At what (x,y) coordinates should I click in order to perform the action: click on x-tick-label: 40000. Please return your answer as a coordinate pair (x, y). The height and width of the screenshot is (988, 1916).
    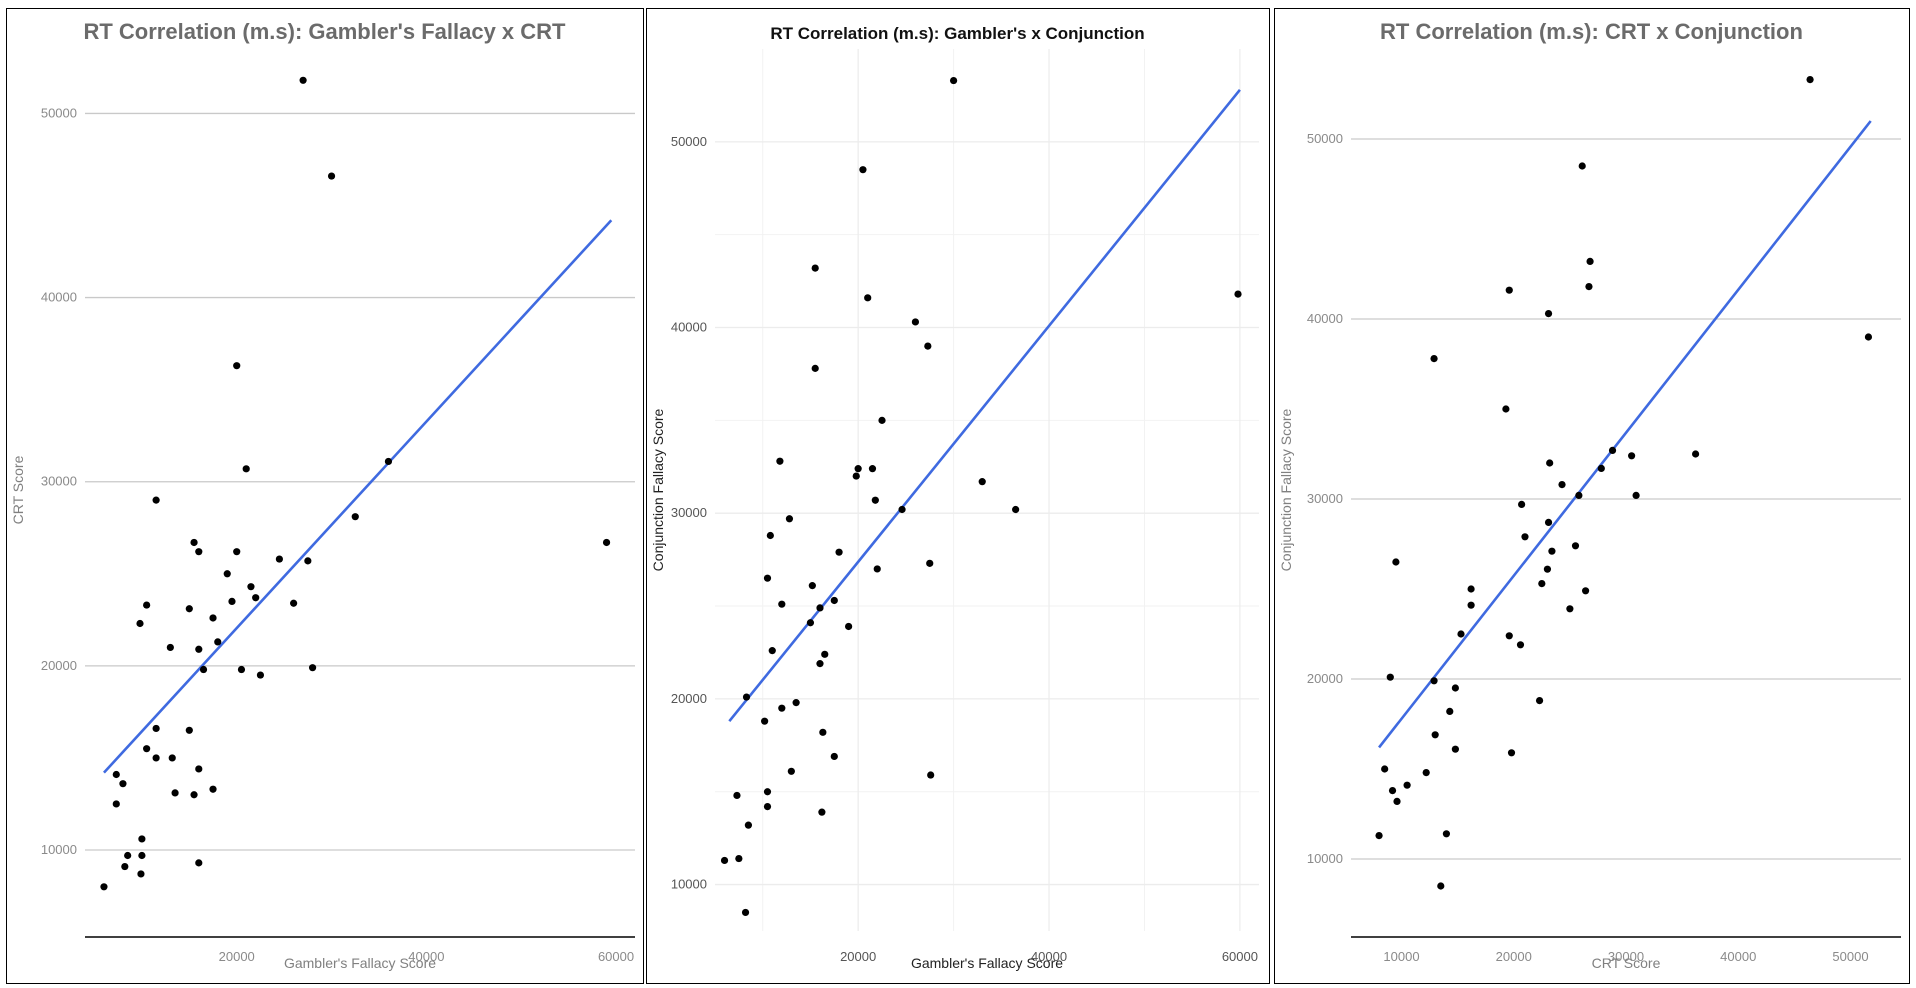
    Looking at the image, I should click on (1049, 956).